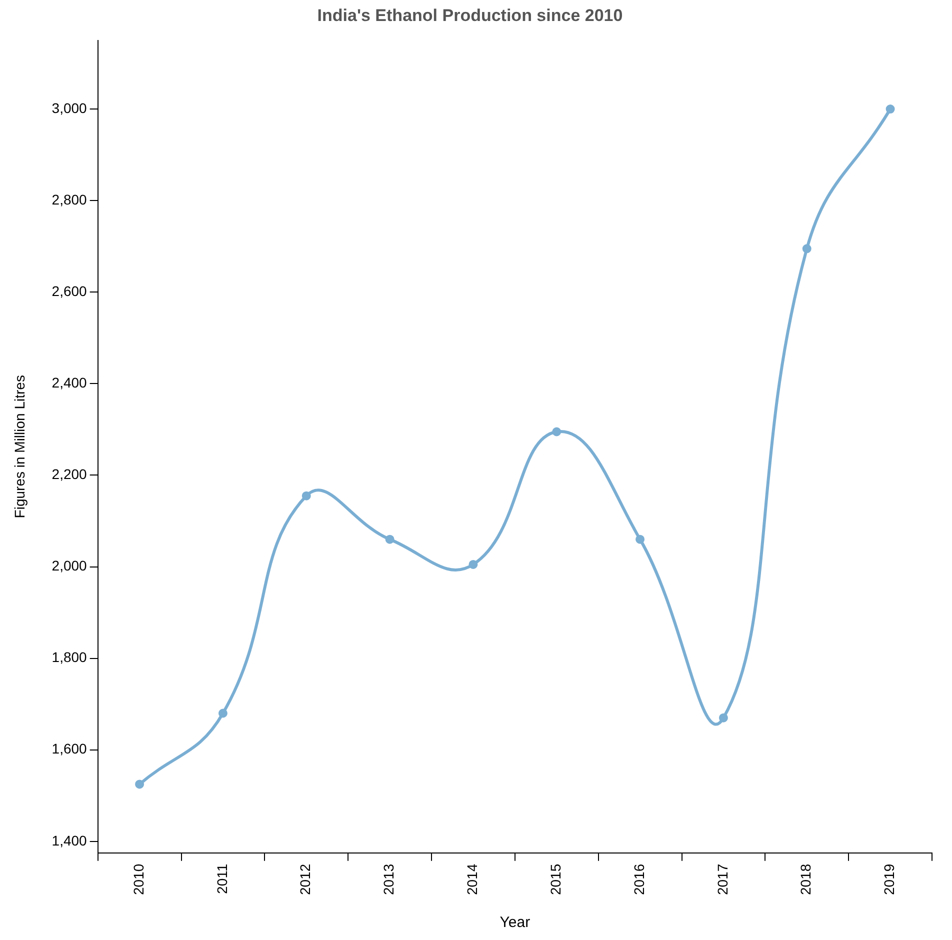 This screenshot has width=952, height=940. What do you see at coordinates (555, 880) in the screenshot?
I see `x-tick-label: 2015` at bounding box center [555, 880].